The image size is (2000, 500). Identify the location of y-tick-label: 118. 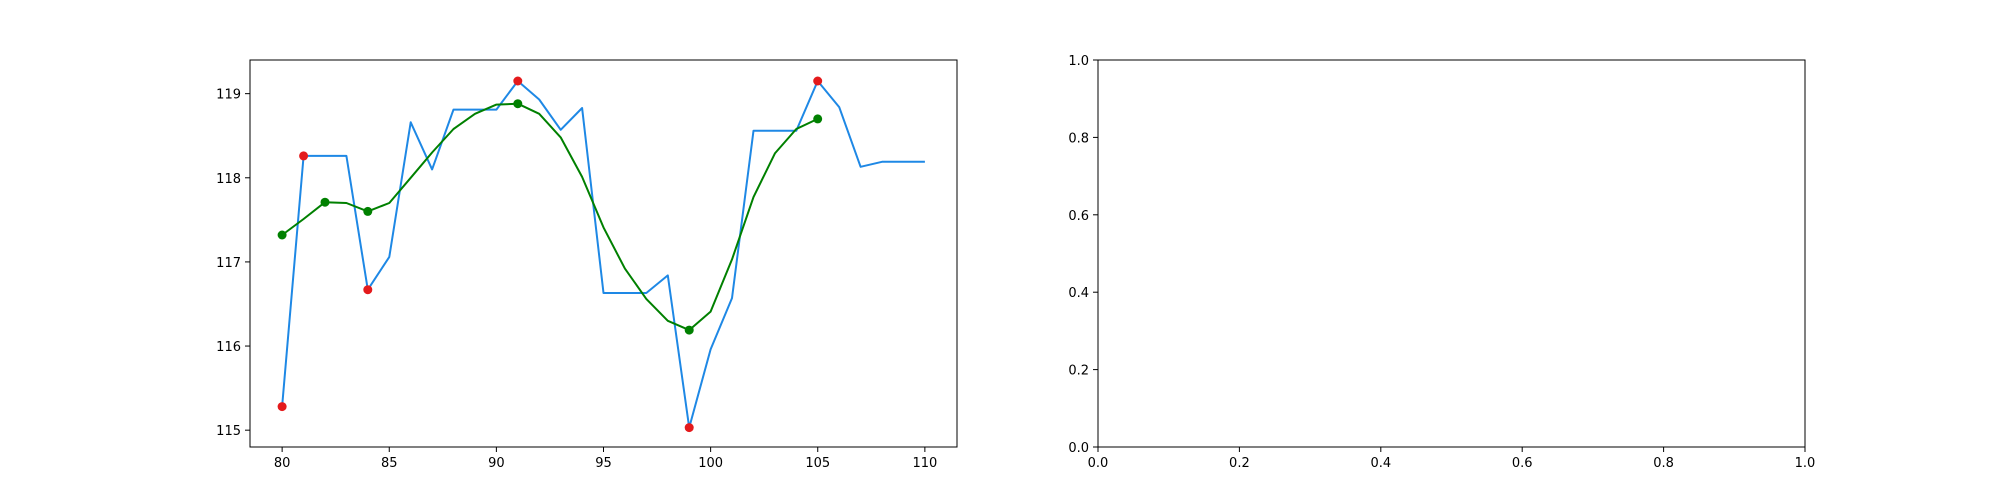
(228, 179).